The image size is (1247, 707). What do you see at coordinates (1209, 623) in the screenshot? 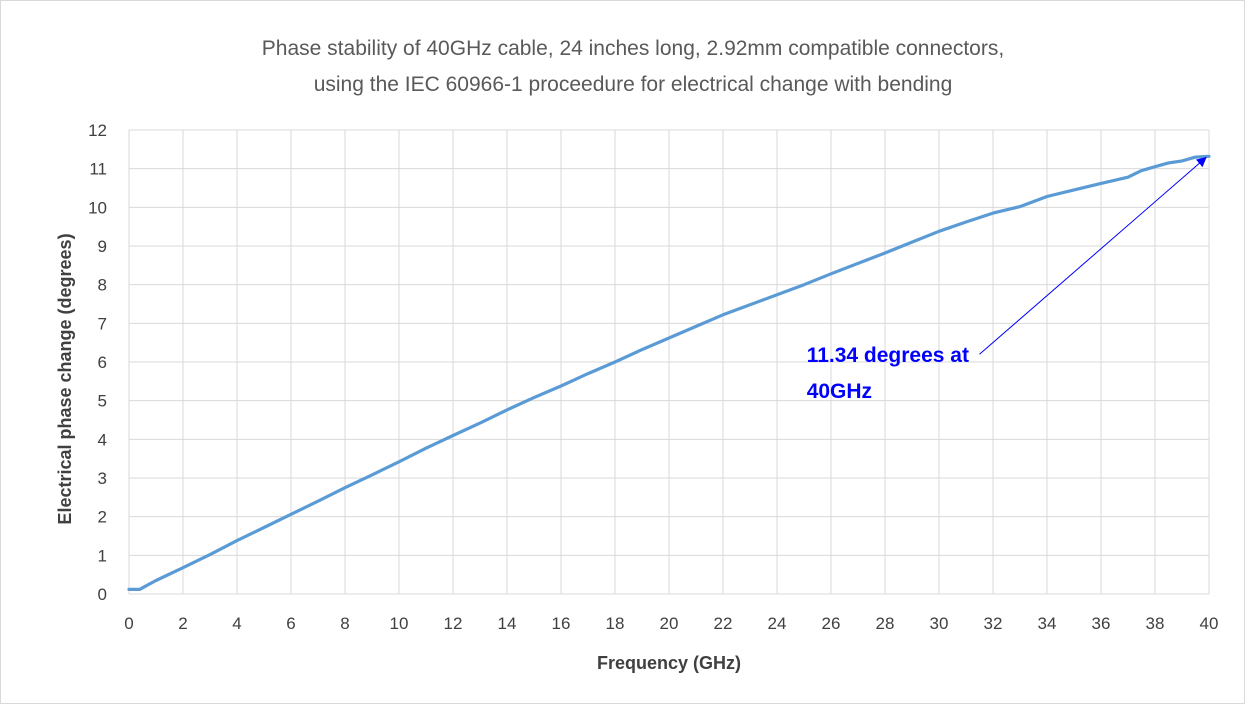
I see `x-tick-label: 40` at bounding box center [1209, 623].